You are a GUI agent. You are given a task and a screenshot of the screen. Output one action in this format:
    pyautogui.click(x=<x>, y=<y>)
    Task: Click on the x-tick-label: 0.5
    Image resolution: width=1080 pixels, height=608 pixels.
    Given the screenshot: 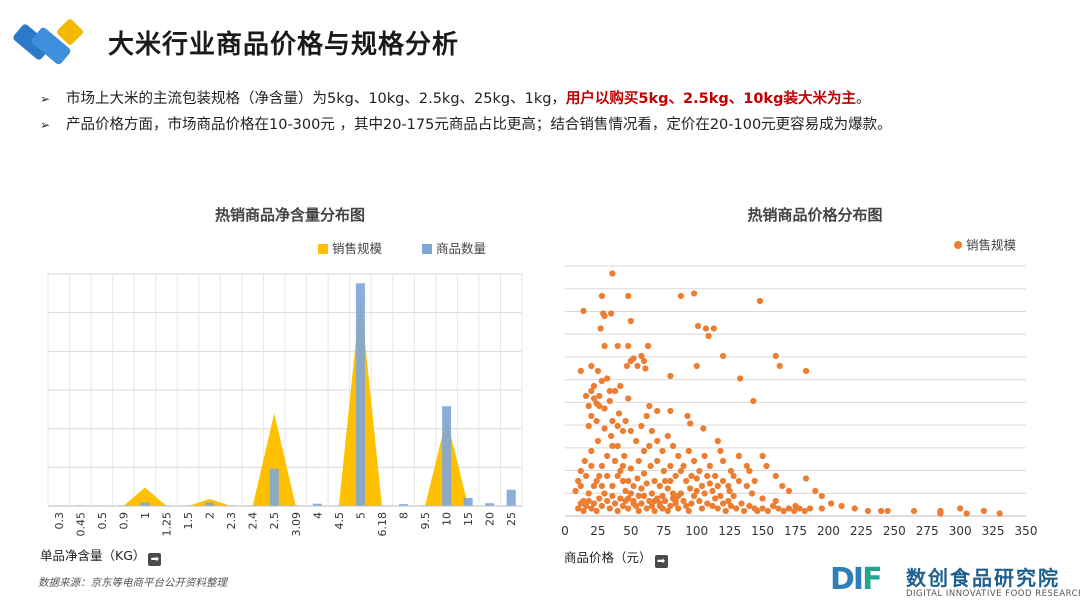 What is the action you would take?
    pyautogui.click(x=102, y=521)
    